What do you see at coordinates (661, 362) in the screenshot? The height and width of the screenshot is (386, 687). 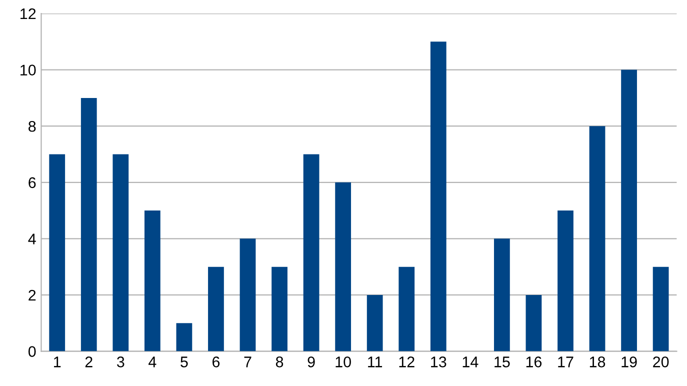 I see `x-tick-label: 20` at bounding box center [661, 362].